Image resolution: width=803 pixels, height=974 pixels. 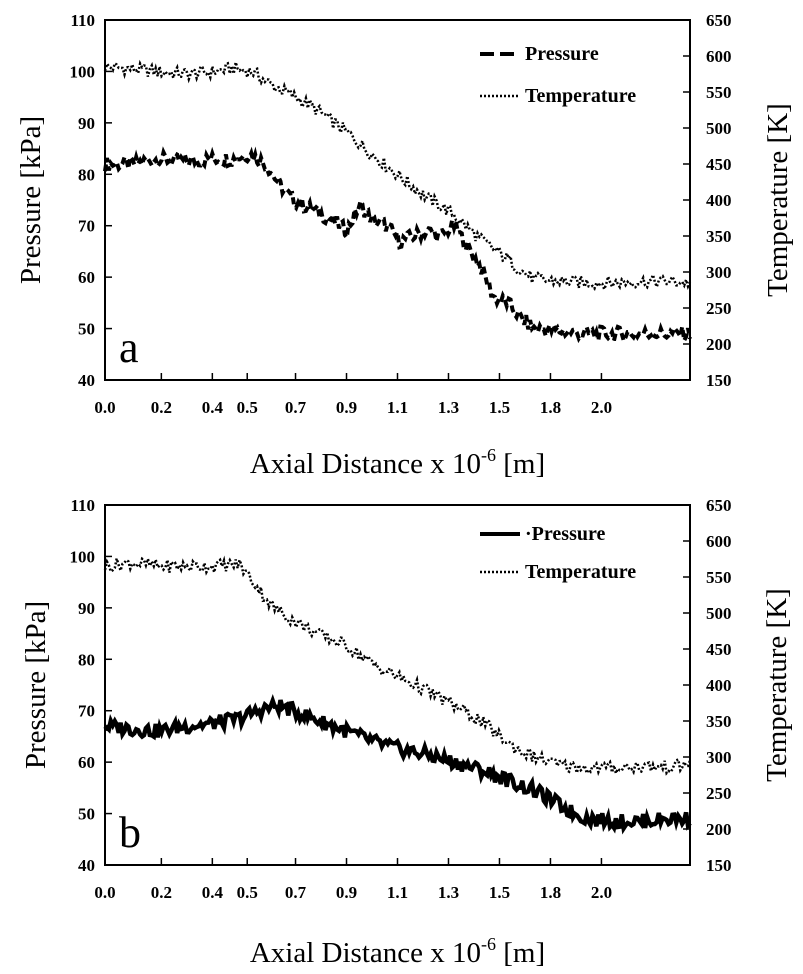 What do you see at coordinates (565, 534) in the screenshot?
I see `legend-label: ·Pressure` at bounding box center [565, 534].